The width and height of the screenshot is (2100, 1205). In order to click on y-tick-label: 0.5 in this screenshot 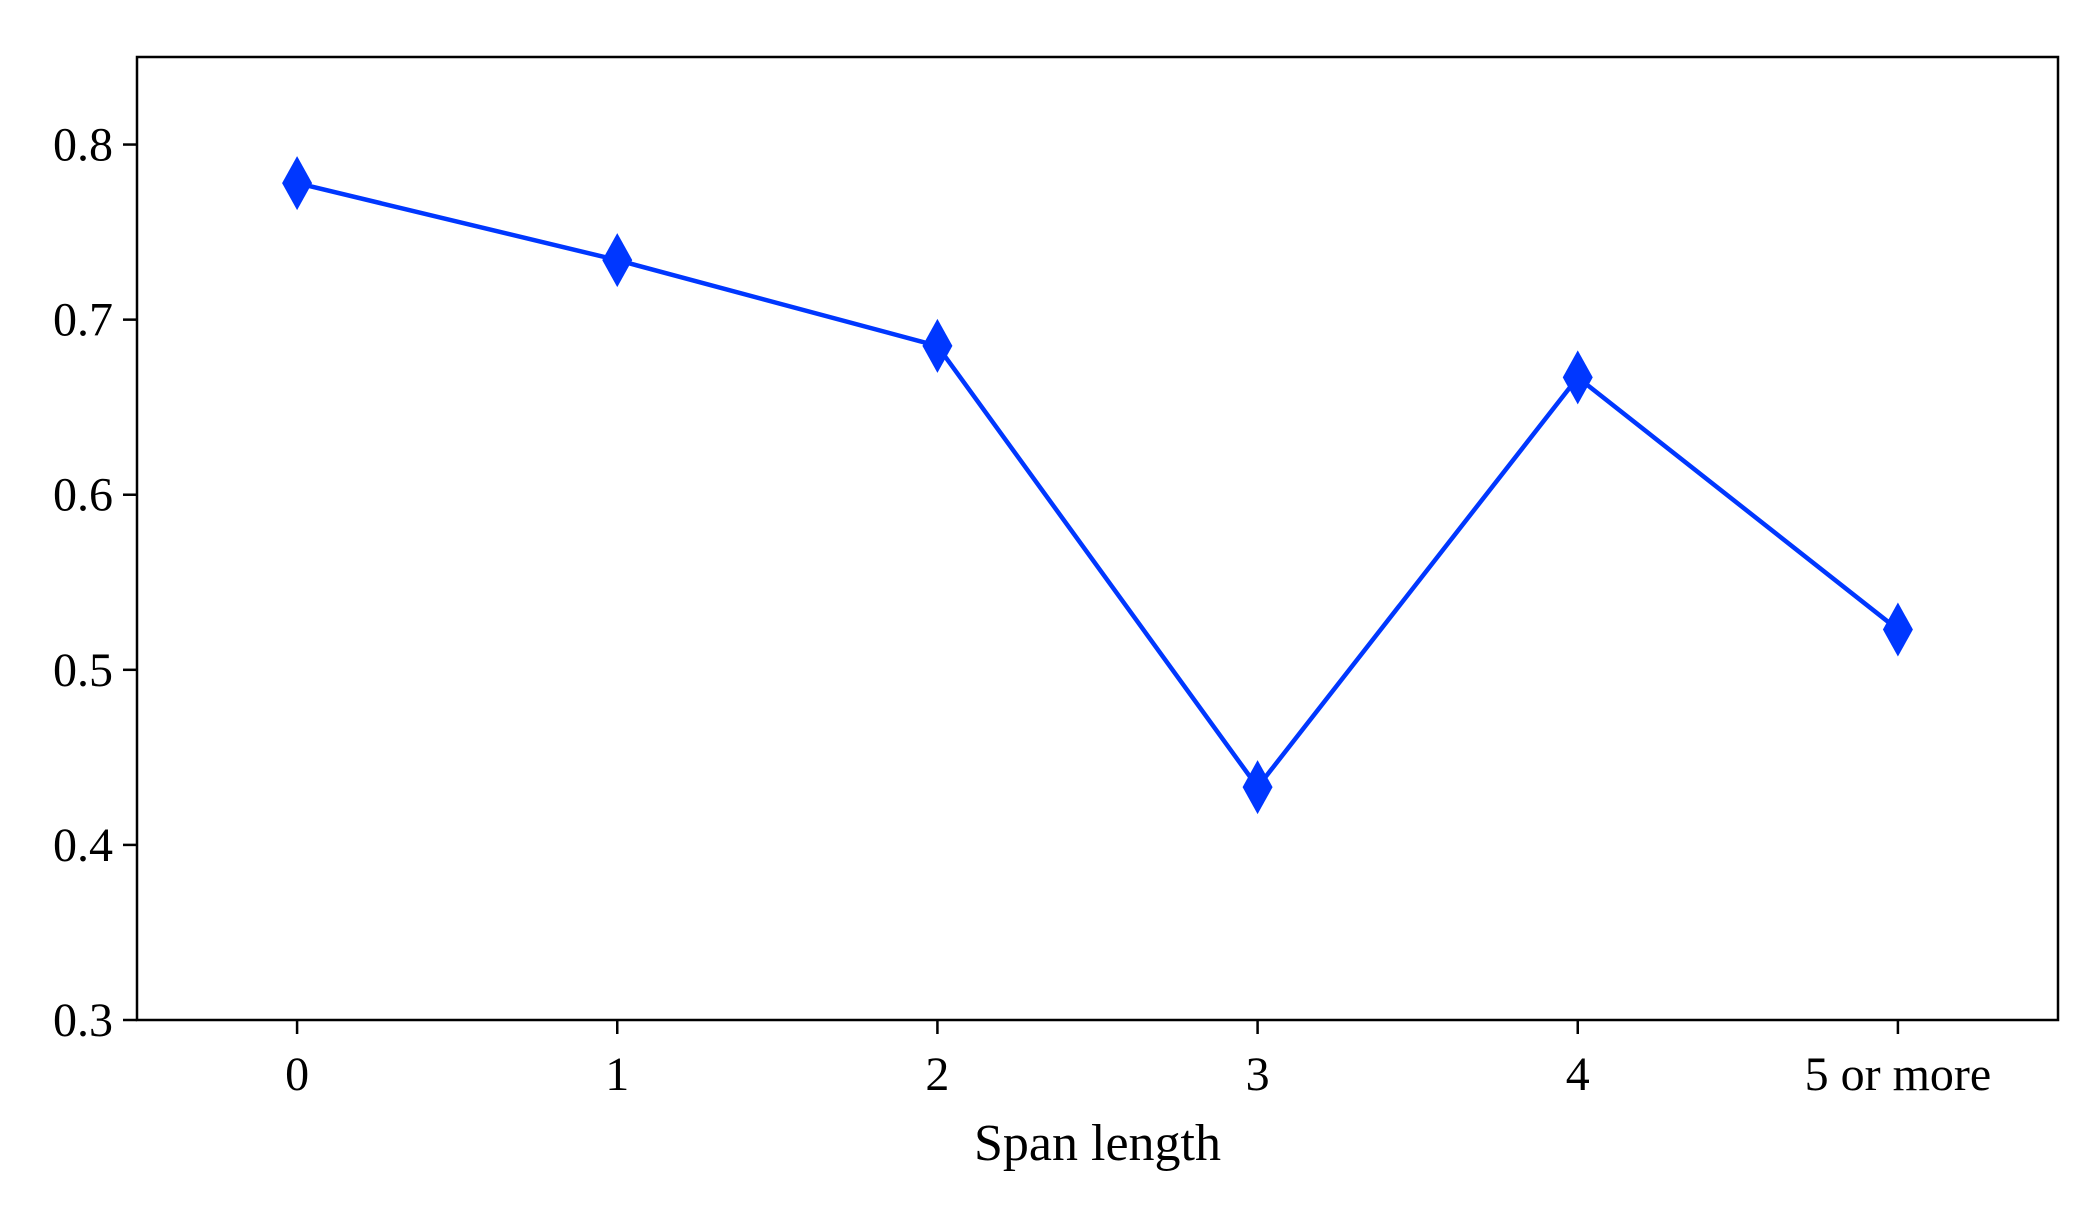, I will do `click(83, 670)`.